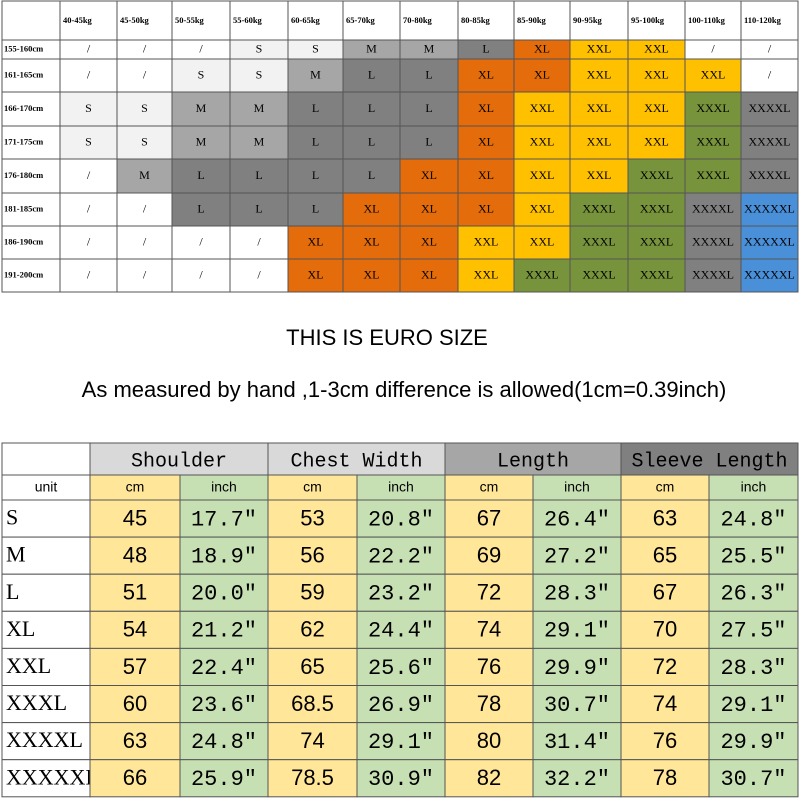 This screenshot has height=800, width=800. Describe the element at coordinates (190, 20) in the screenshot. I see `weight-label: 50-55kg` at that location.